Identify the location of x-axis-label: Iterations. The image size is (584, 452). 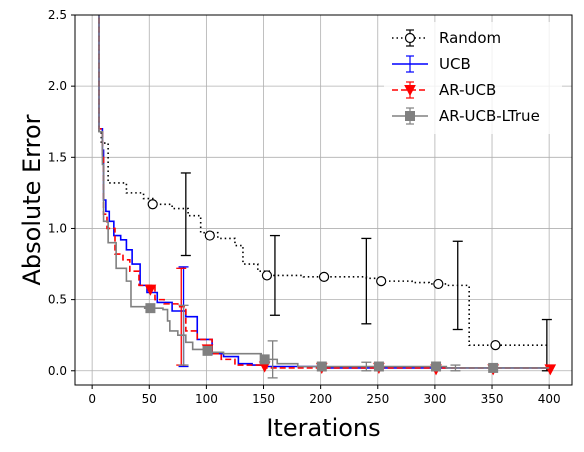
(323, 428).